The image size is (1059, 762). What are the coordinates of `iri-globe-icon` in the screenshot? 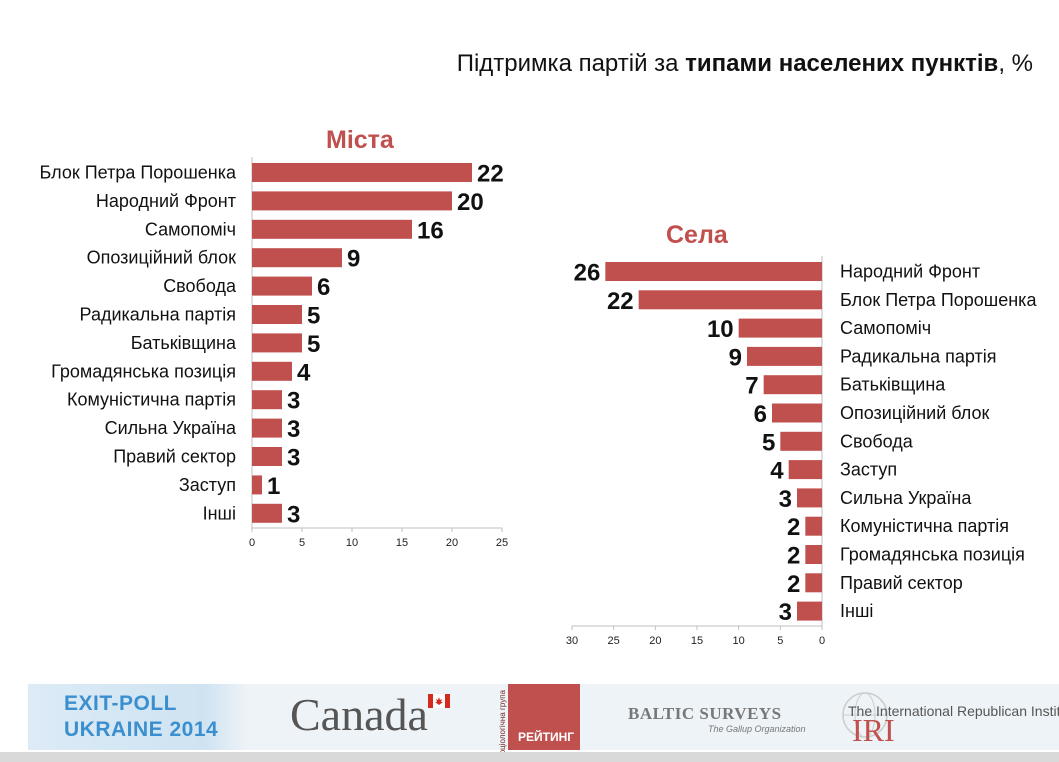 It's located at (865, 715).